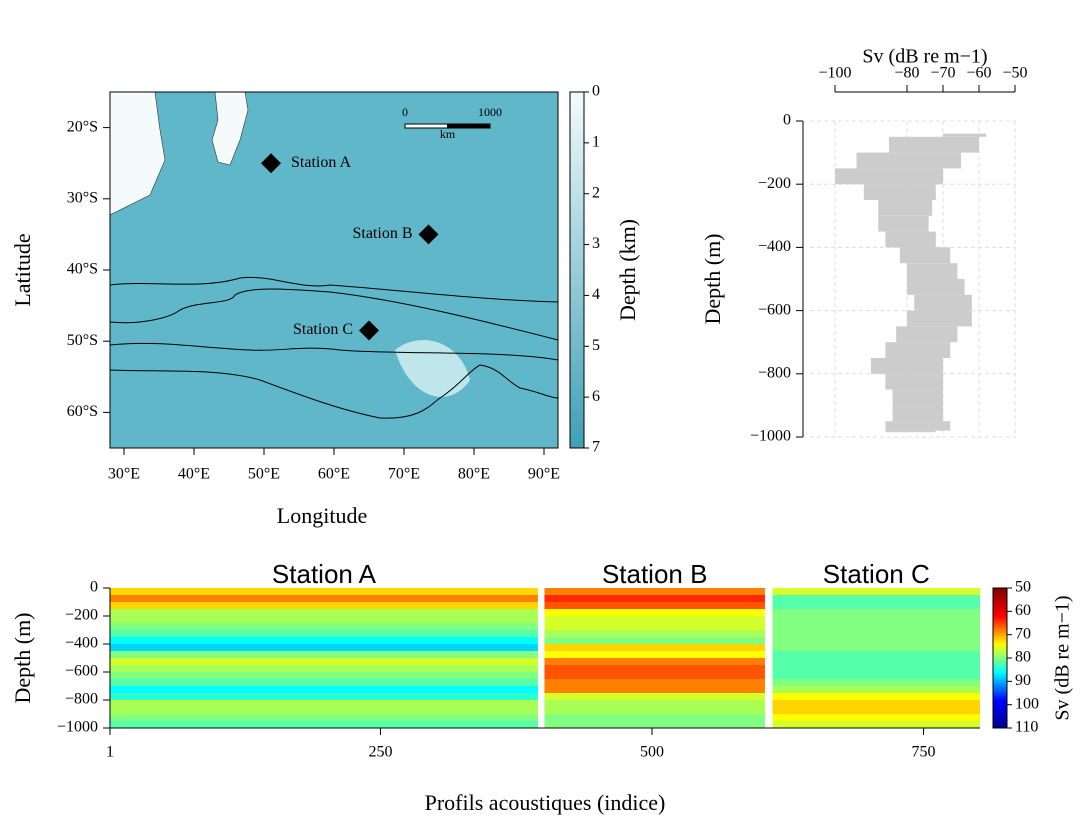 This screenshot has width=1083, height=832. What do you see at coordinates (596, 345) in the screenshot?
I see `colorbar-tick-label: 5` at bounding box center [596, 345].